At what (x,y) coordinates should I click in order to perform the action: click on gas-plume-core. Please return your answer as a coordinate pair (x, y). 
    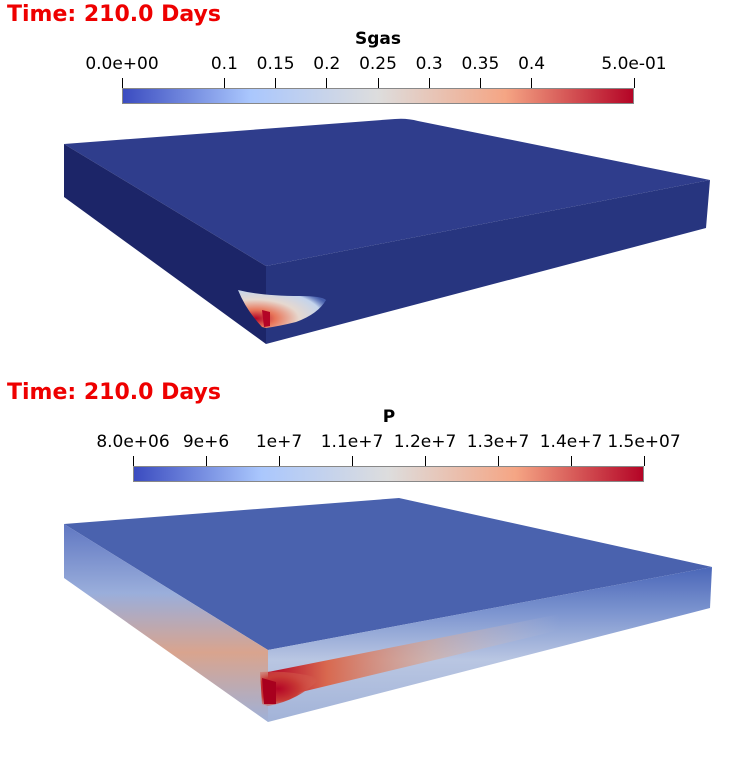
    Looking at the image, I should click on (266, 318).